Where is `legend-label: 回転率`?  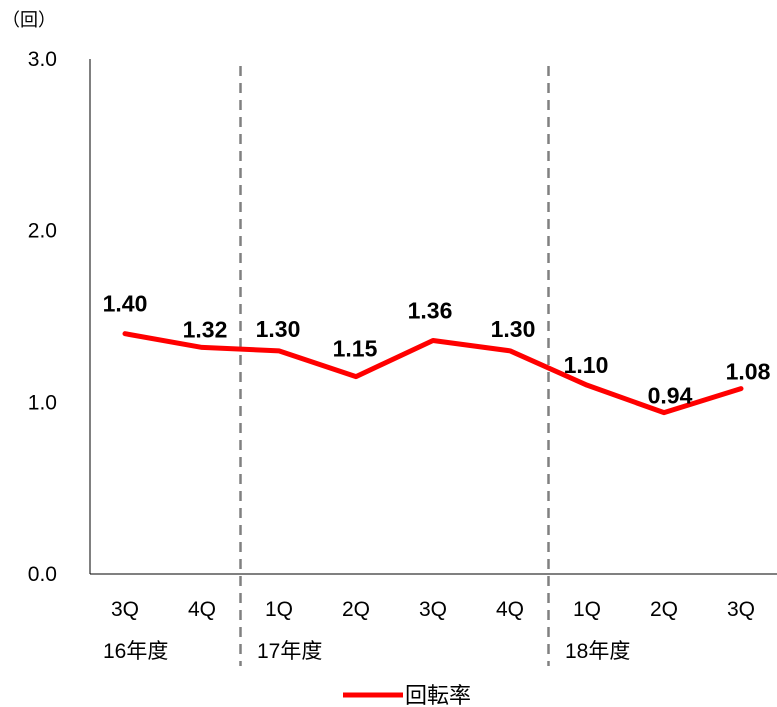 legend-label: 回転率 is located at coordinates (438, 695).